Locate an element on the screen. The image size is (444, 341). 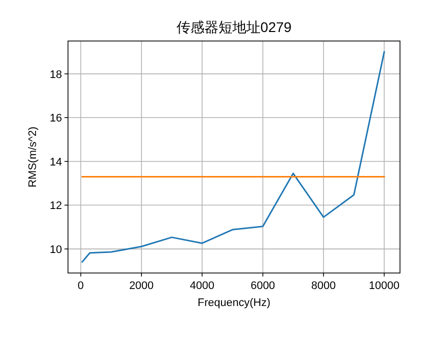
y-tick-label: 16 is located at coordinates (56, 118).